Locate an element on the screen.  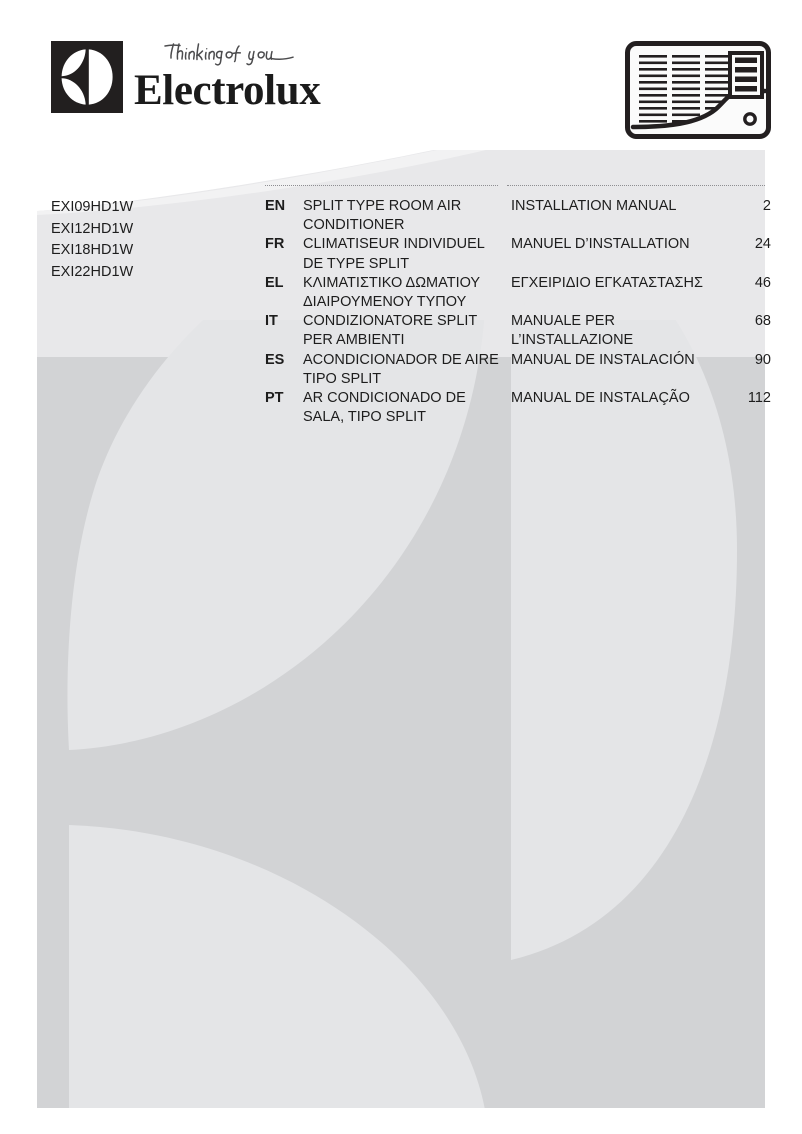
product-name: CONDIZIONATORE SPLIT PER AMBIENTI is located at coordinates (390, 331).